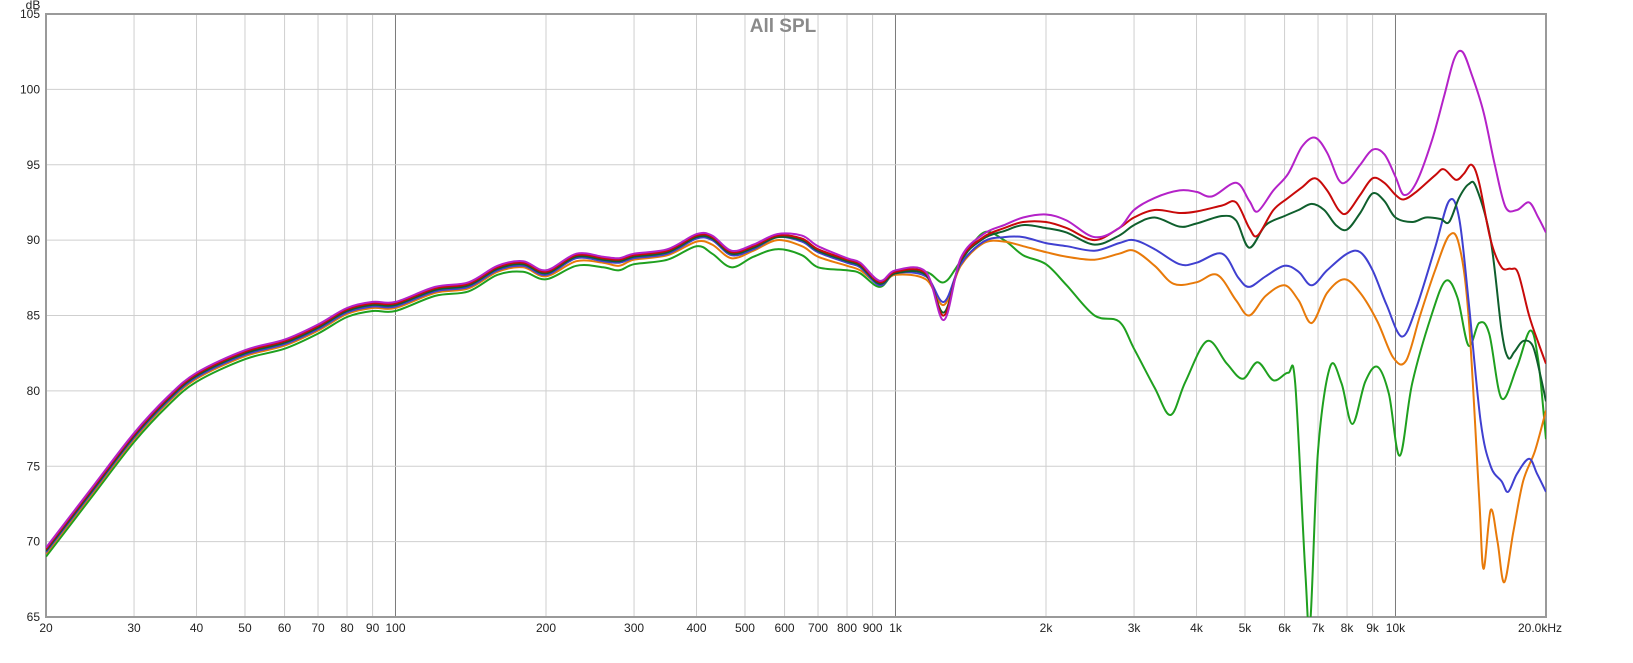 The image size is (1633, 663). Describe the element at coordinates (1197, 628) in the screenshot. I see `x-tick-label: 4k` at that location.